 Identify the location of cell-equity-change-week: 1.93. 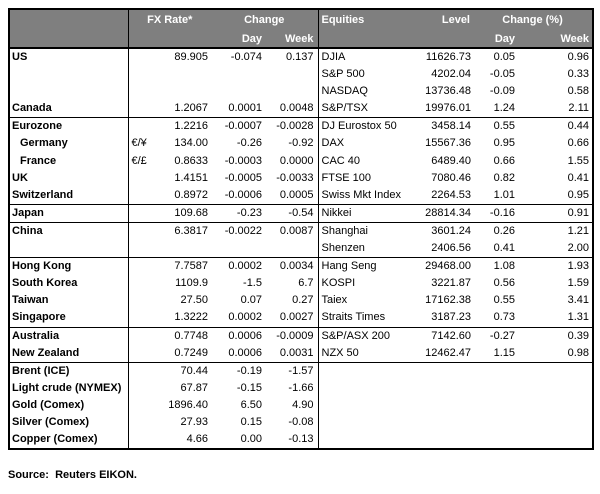
(556, 266).